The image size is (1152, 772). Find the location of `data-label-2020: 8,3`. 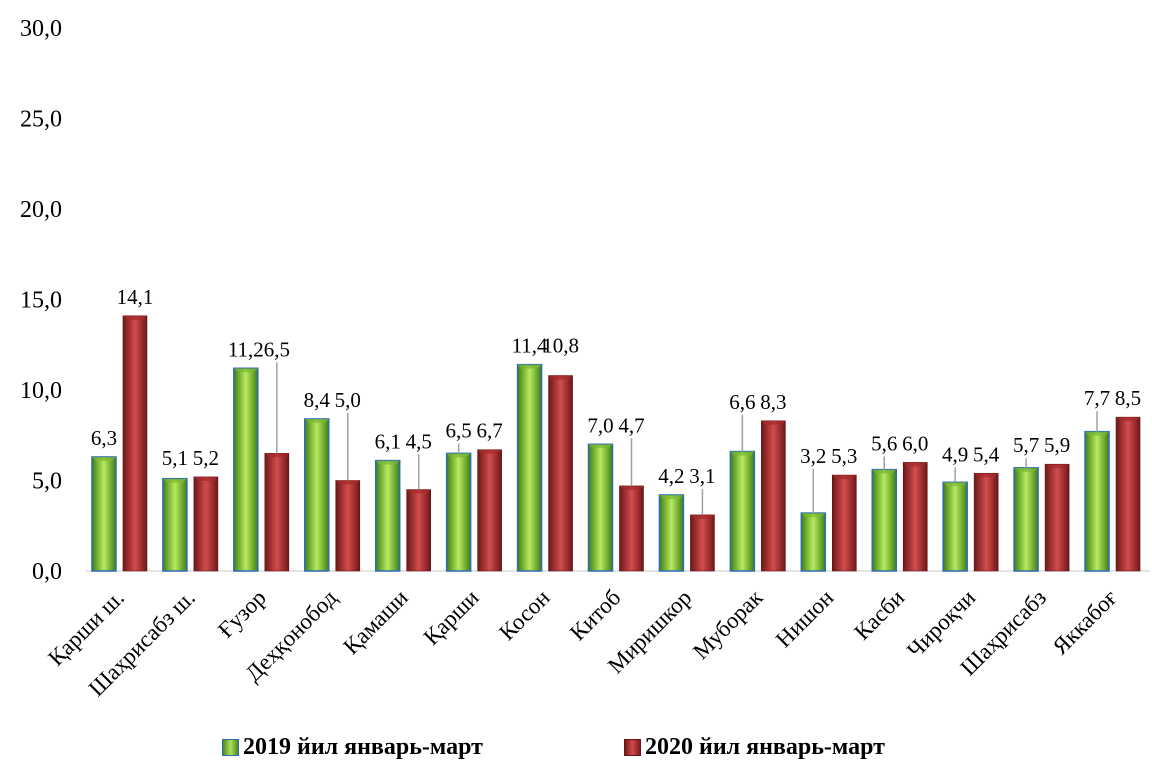

data-label-2020: 8,3 is located at coordinates (773, 402).